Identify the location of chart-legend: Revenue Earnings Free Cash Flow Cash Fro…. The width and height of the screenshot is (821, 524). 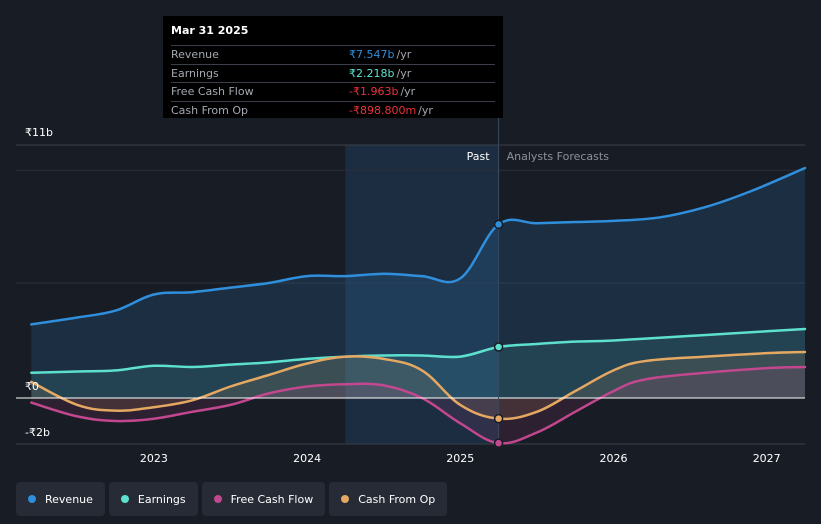
(232, 499).